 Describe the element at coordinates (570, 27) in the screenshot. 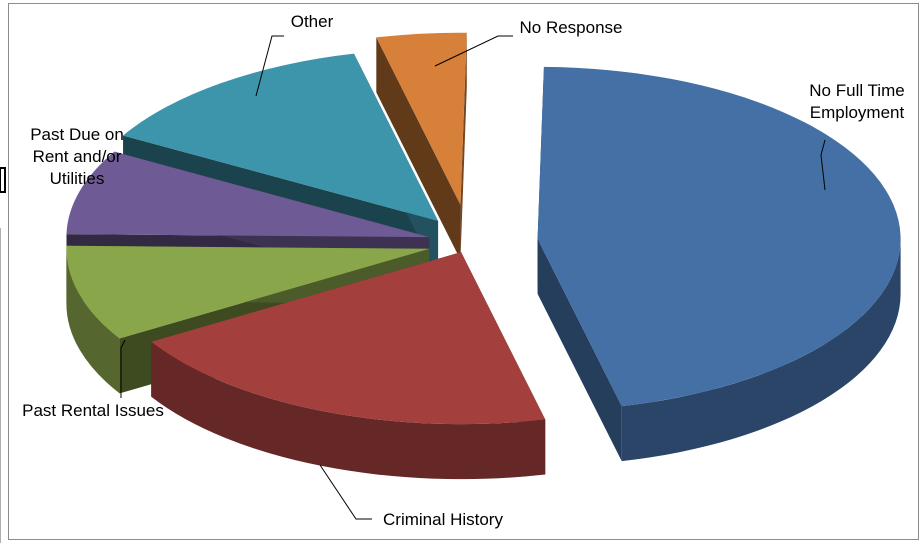

I see `slice-label: No Response` at that location.